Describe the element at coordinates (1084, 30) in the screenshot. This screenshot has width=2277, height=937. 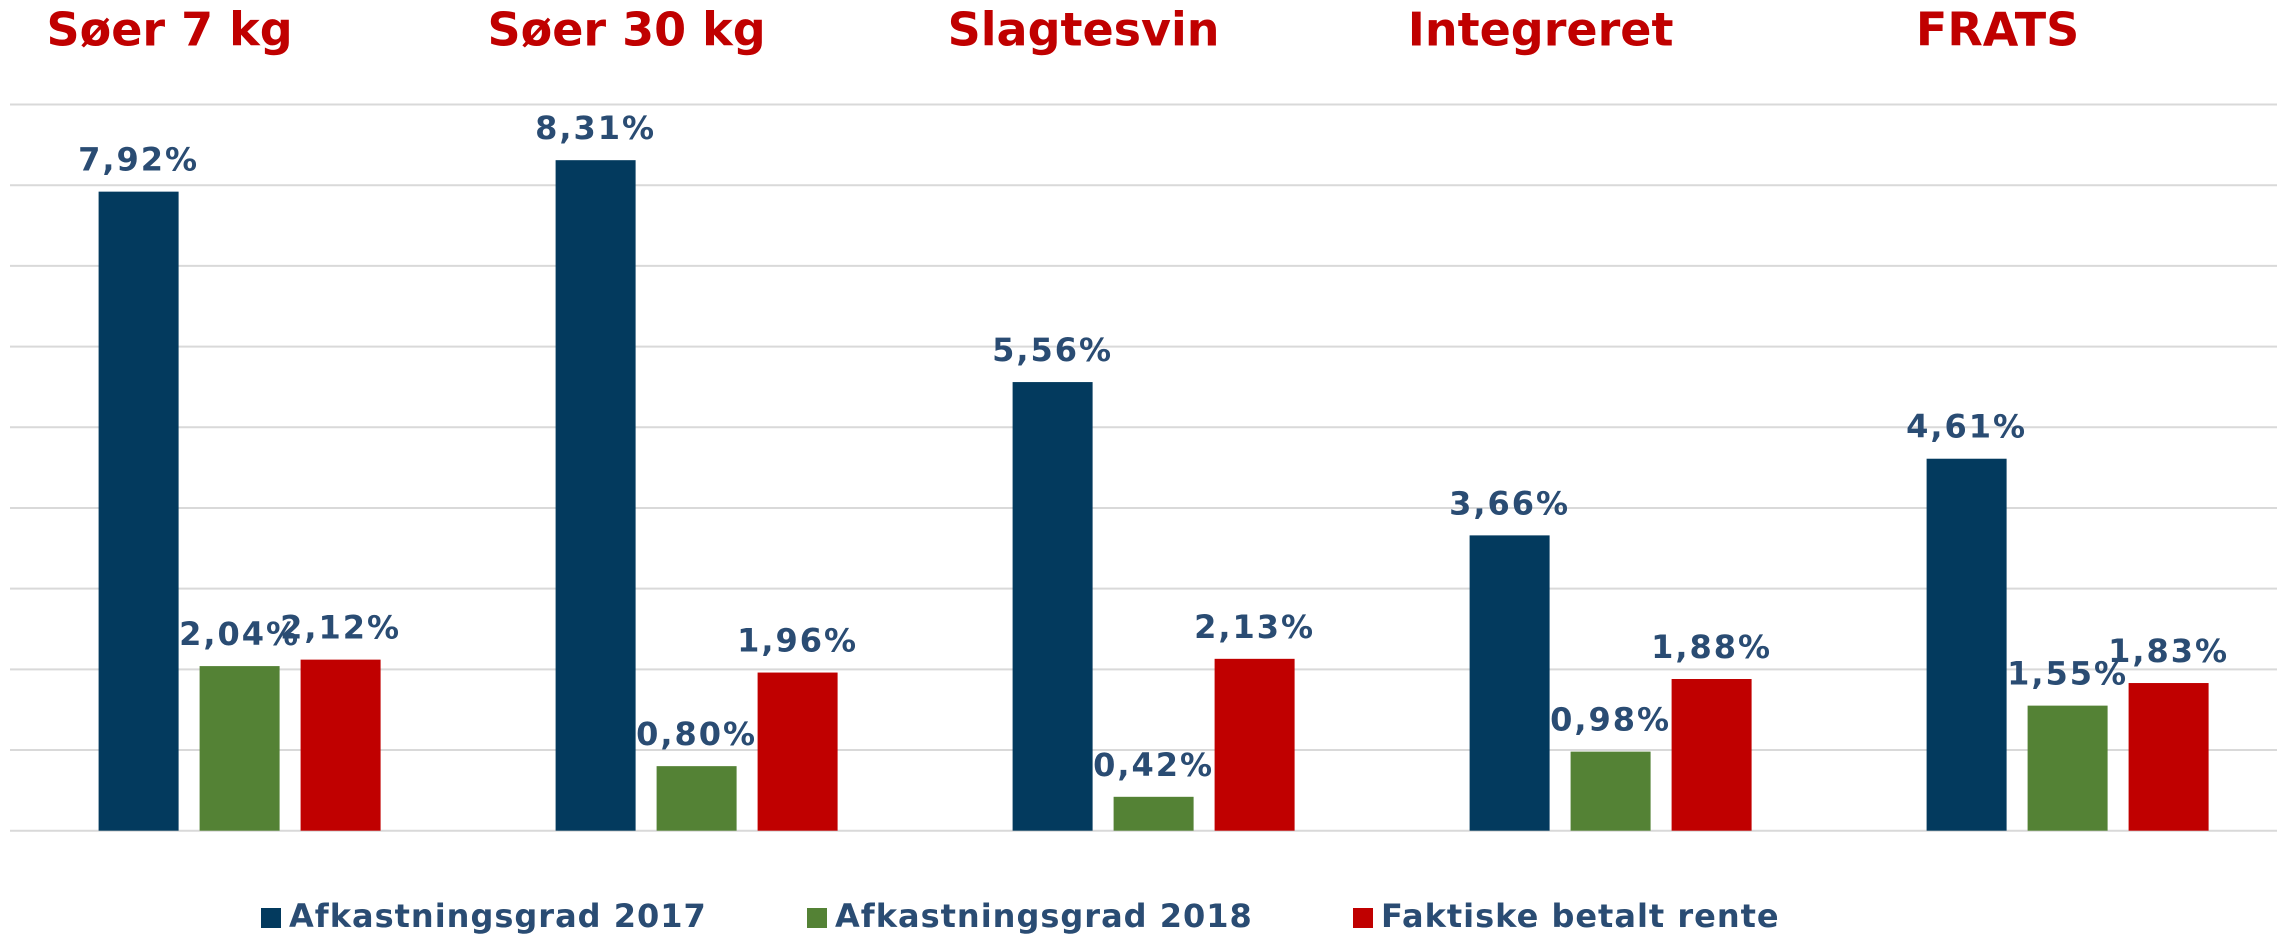
I see `category-label: Slagtesvin` at that location.